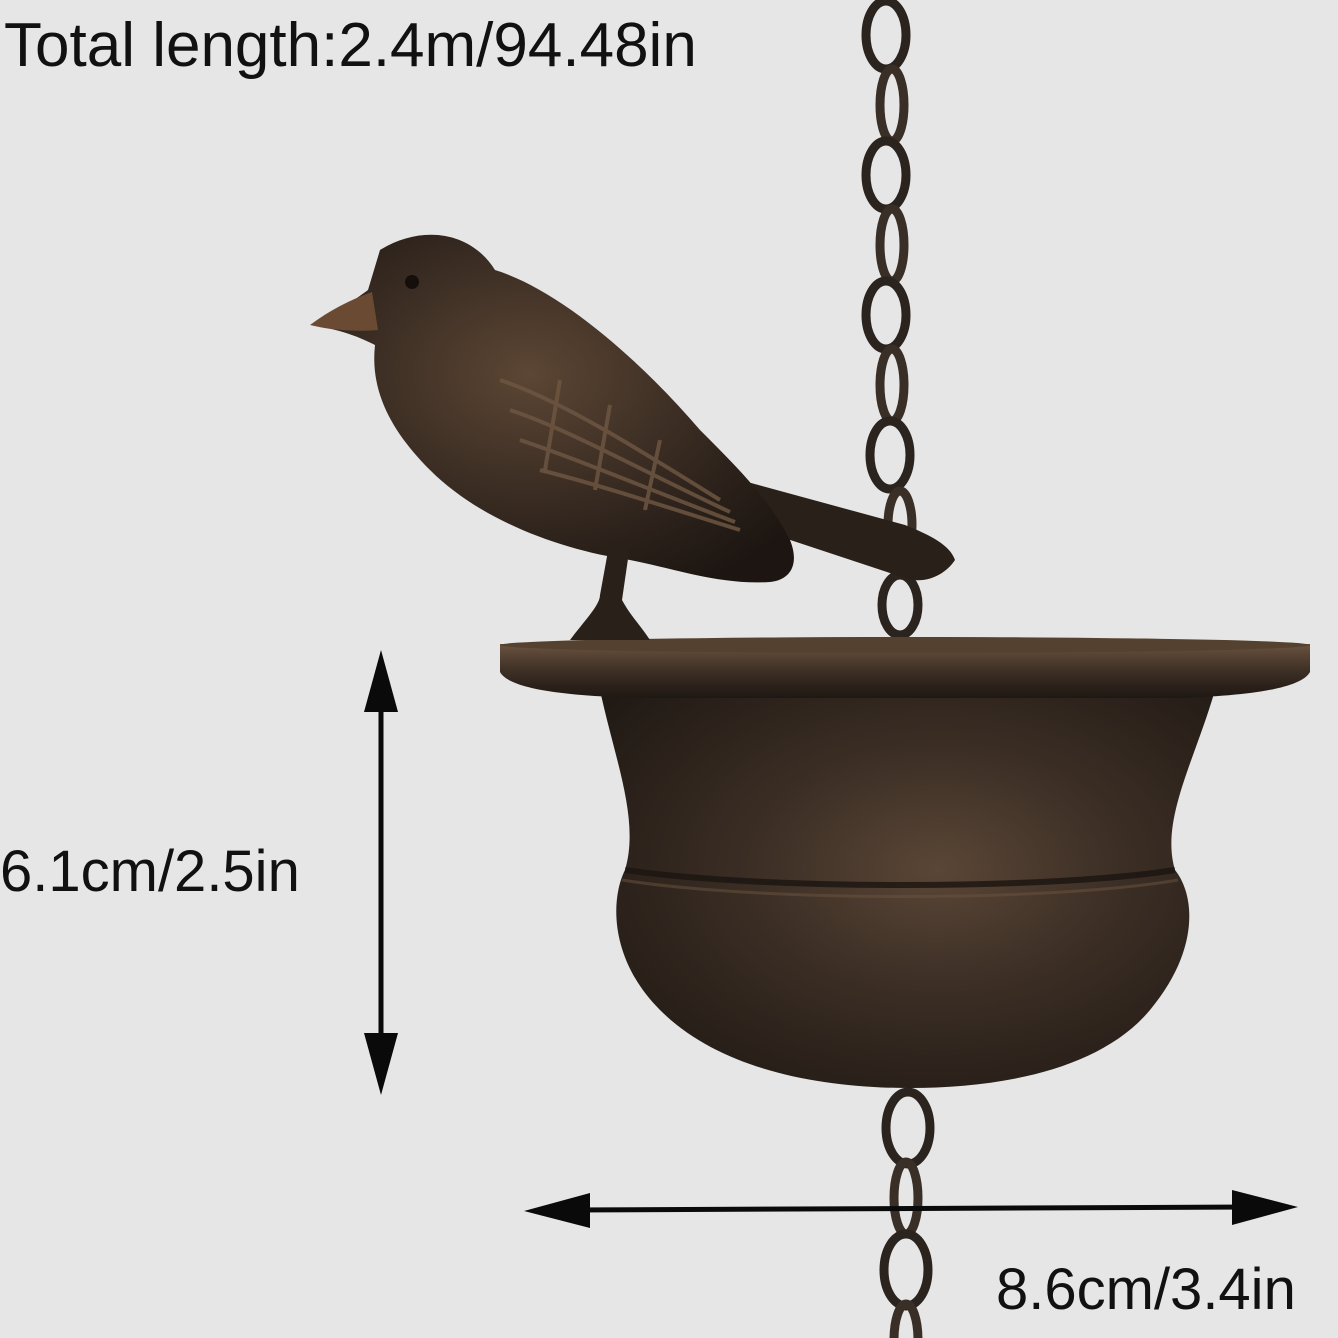 The image size is (1338, 1338). What do you see at coordinates (150, 871) in the screenshot?
I see `height-label: 6.1cm/2.5in` at bounding box center [150, 871].